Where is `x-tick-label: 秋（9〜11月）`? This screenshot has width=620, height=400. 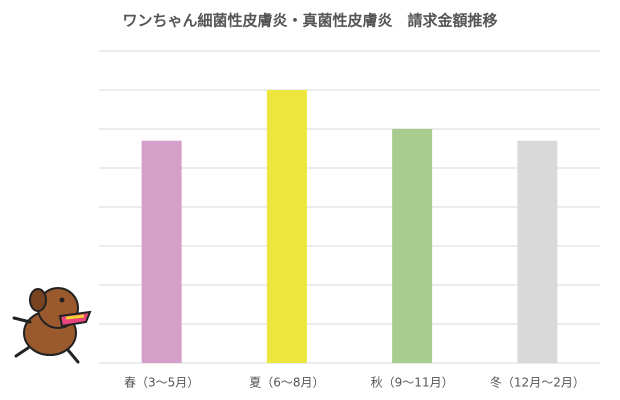
x-tick-label: 秋（9〜11月） is located at coordinates (412, 383).